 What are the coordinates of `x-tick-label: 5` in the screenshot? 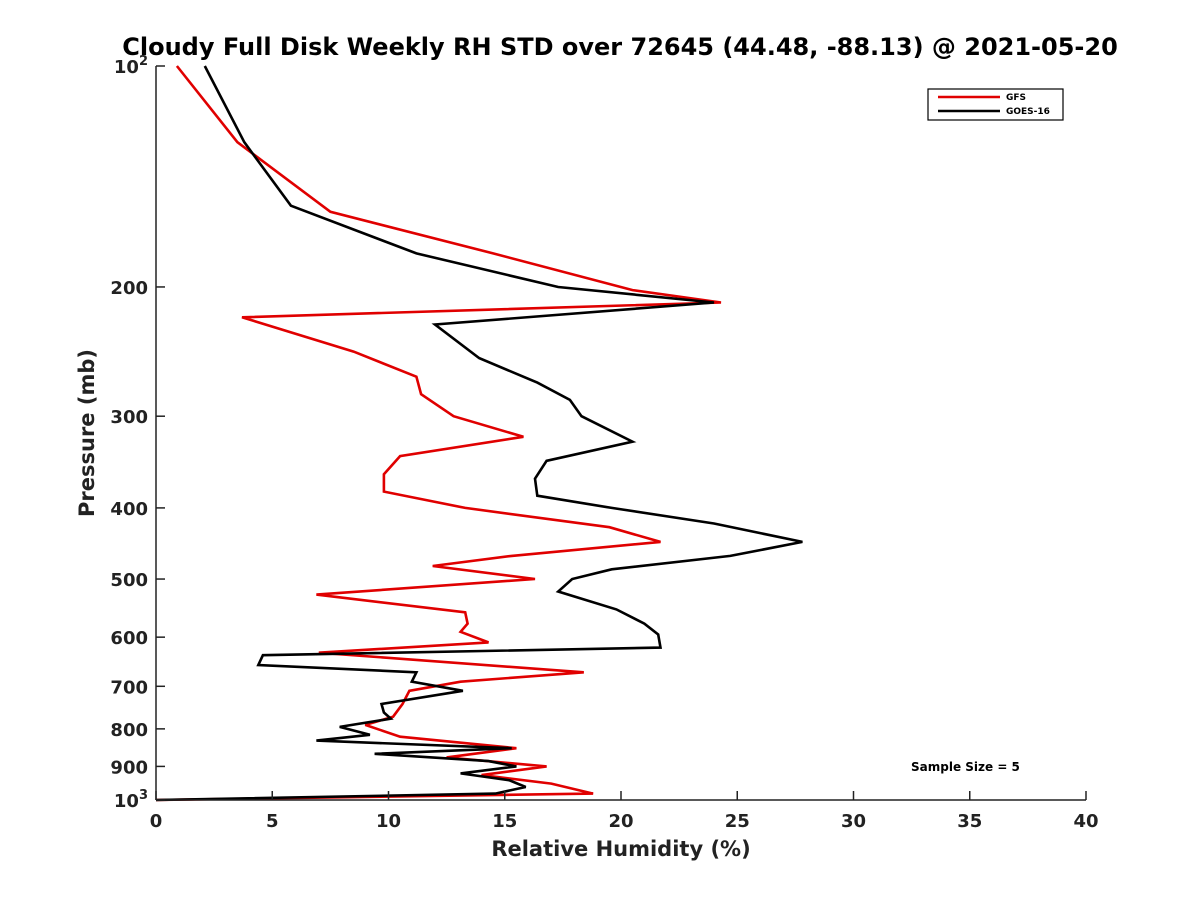 It's located at (272, 821).